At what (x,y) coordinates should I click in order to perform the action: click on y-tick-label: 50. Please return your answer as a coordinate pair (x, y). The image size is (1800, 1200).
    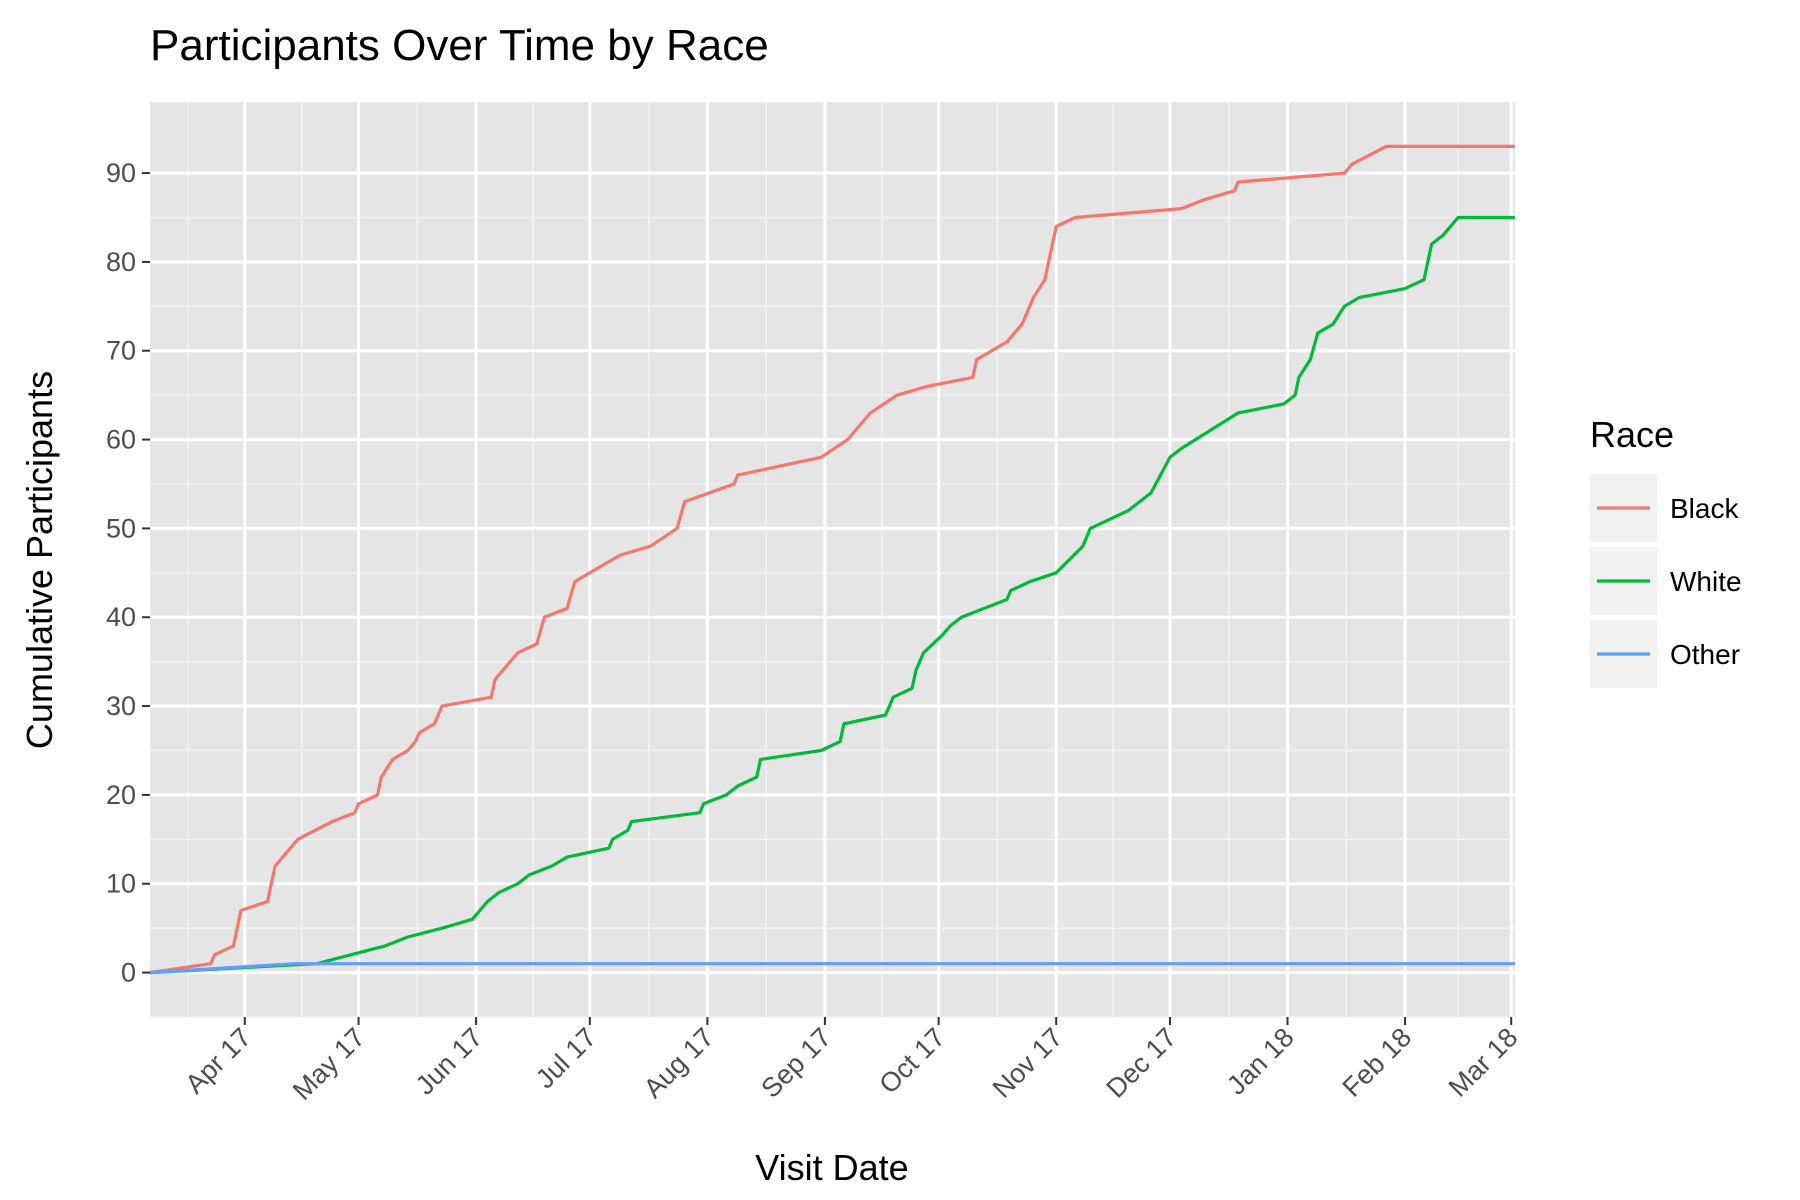
    Looking at the image, I should click on (121, 528).